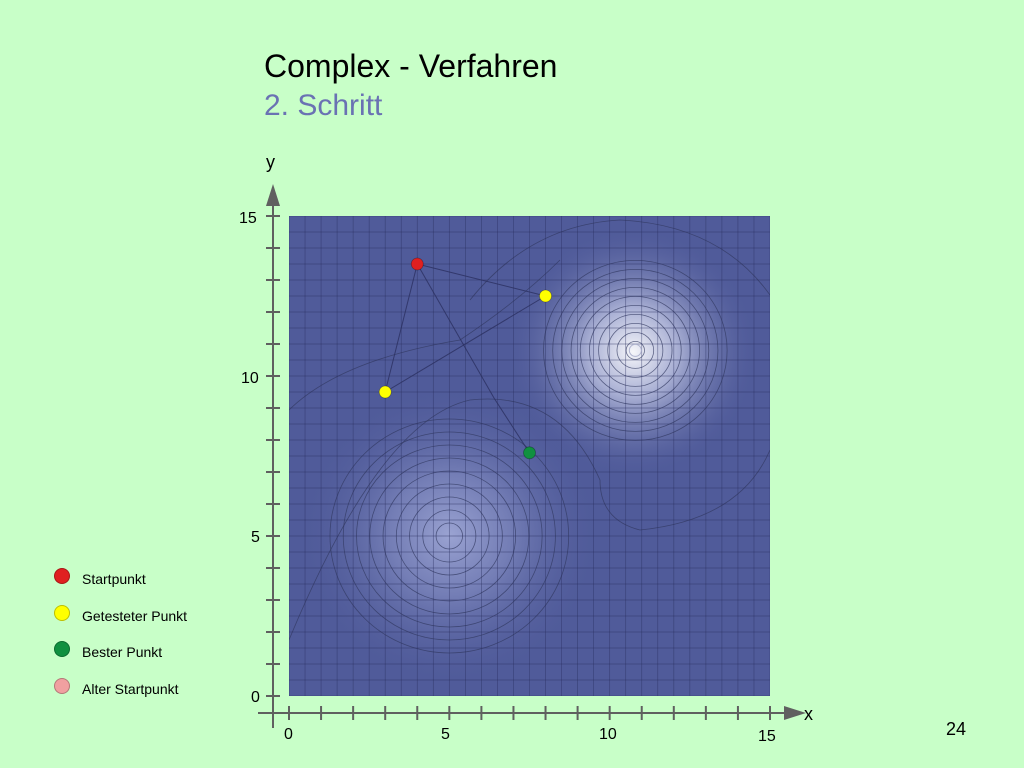 The image size is (1024, 768). Describe the element at coordinates (62, 576) in the screenshot. I see `red-dot-icon` at that location.